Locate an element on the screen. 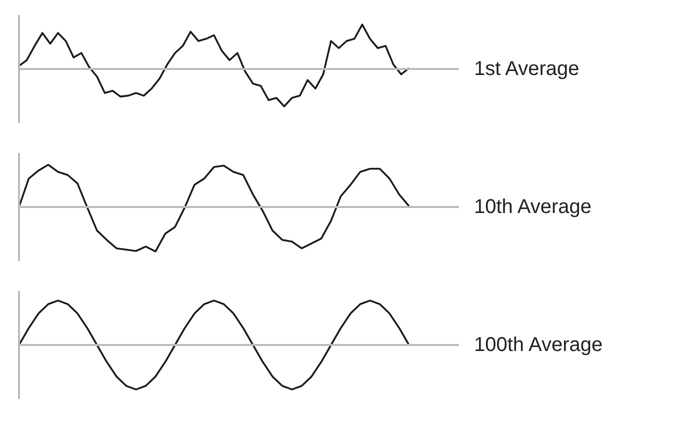 Image resolution: width=689 pixels, height=437 pixels. text: 10th Average is located at coordinates (533, 207).